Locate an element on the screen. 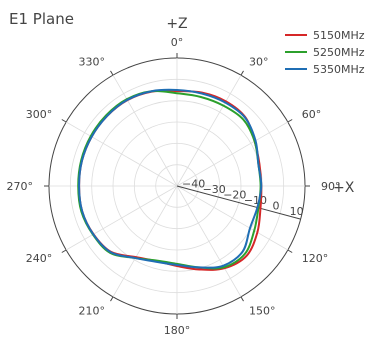  radial-tick-label: −30 is located at coordinates (214, 189).